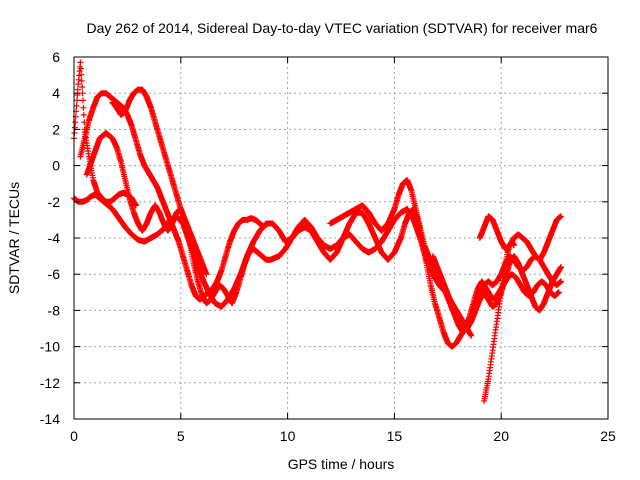 The width and height of the screenshot is (640, 480). What do you see at coordinates (288, 436) in the screenshot?
I see `x-tick-label: 10` at bounding box center [288, 436].